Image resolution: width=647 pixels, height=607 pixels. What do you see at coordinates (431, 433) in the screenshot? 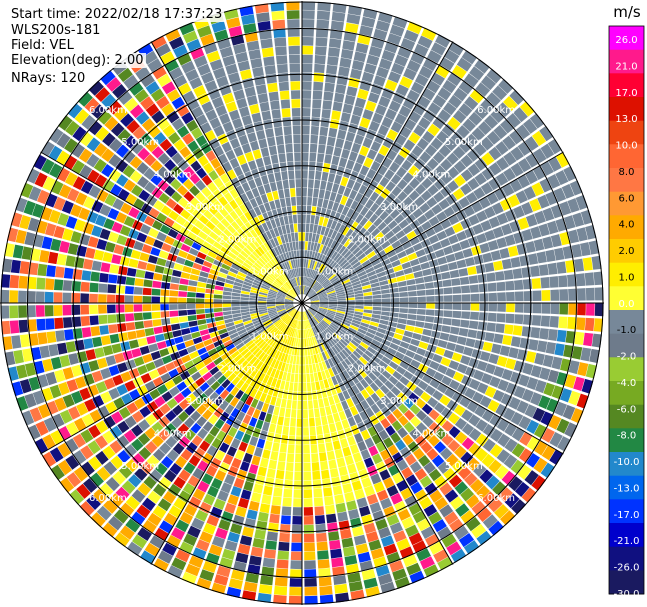
I see `range-ring-label: 4.00km` at bounding box center [431, 433].